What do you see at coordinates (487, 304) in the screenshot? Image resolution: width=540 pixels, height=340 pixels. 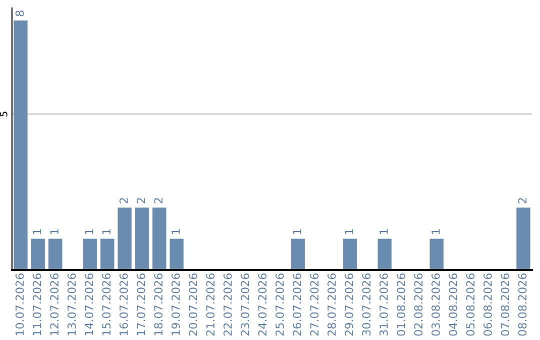 I see `x-tick-label: 06.08.2026` at bounding box center [487, 304].